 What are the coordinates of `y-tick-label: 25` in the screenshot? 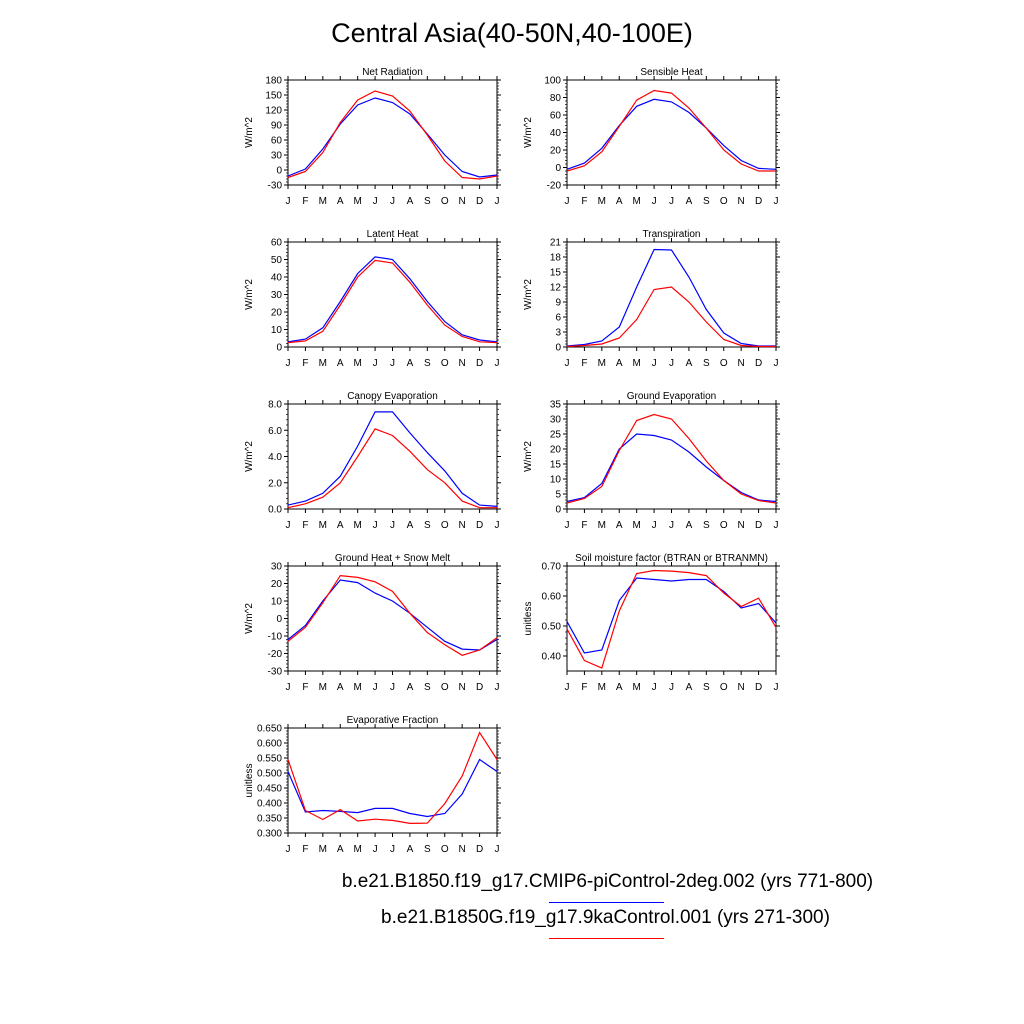 It's located at (556, 435).